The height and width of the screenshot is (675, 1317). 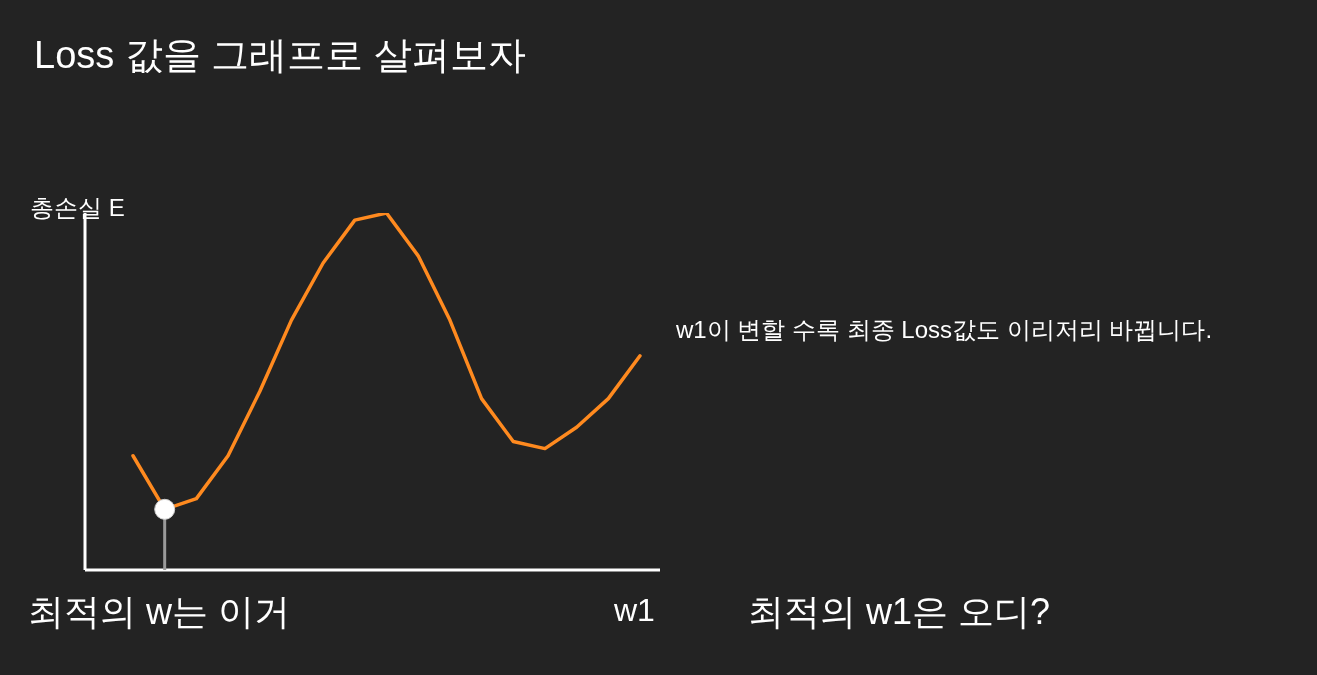 What do you see at coordinates (159, 612) in the screenshot?
I see `annotation: 최적의 w는 이거` at bounding box center [159, 612].